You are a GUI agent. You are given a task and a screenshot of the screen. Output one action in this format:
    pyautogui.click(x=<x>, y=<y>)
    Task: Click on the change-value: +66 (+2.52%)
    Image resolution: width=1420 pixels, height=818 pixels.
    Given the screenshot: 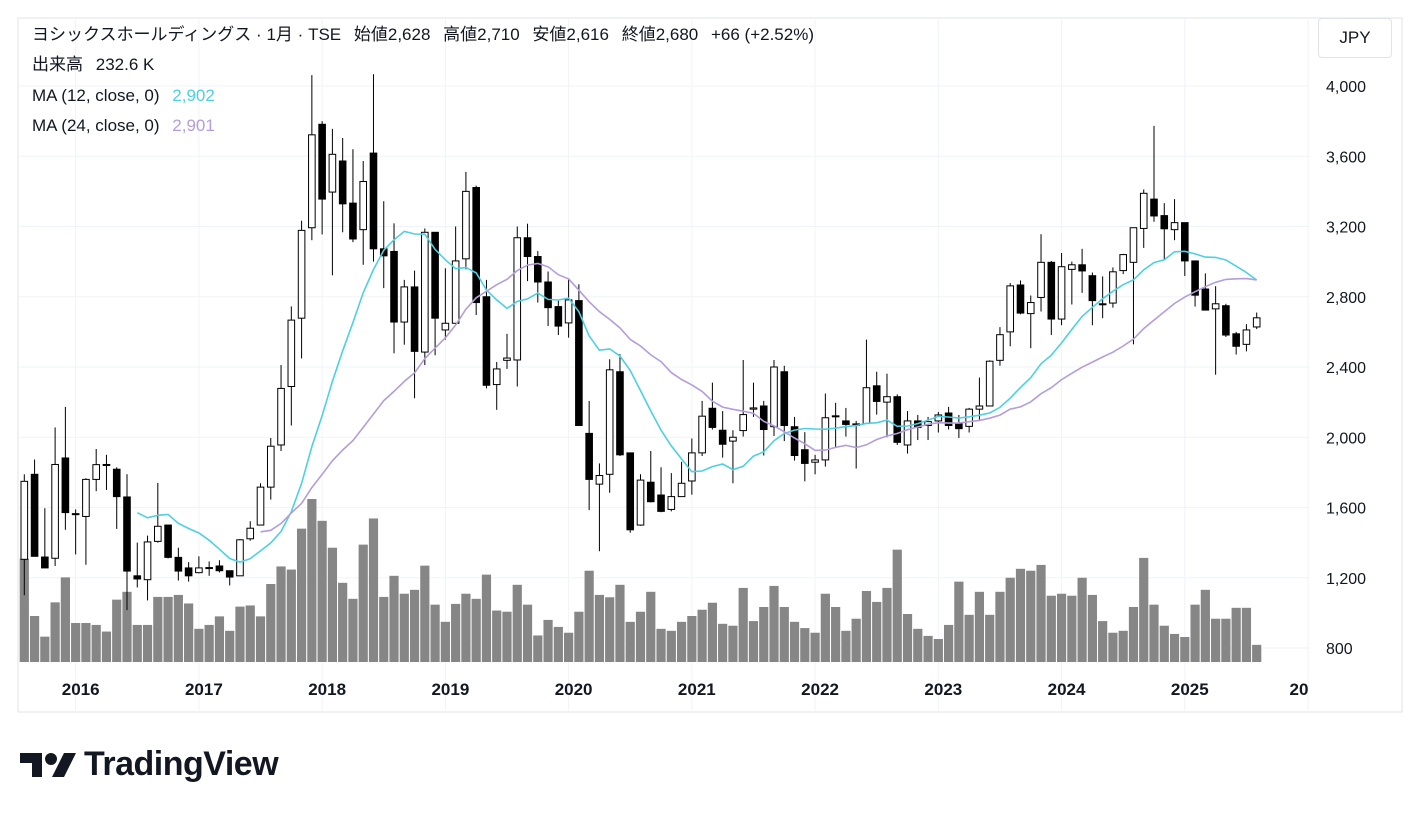 What is the action you would take?
    pyautogui.click(x=762, y=34)
    